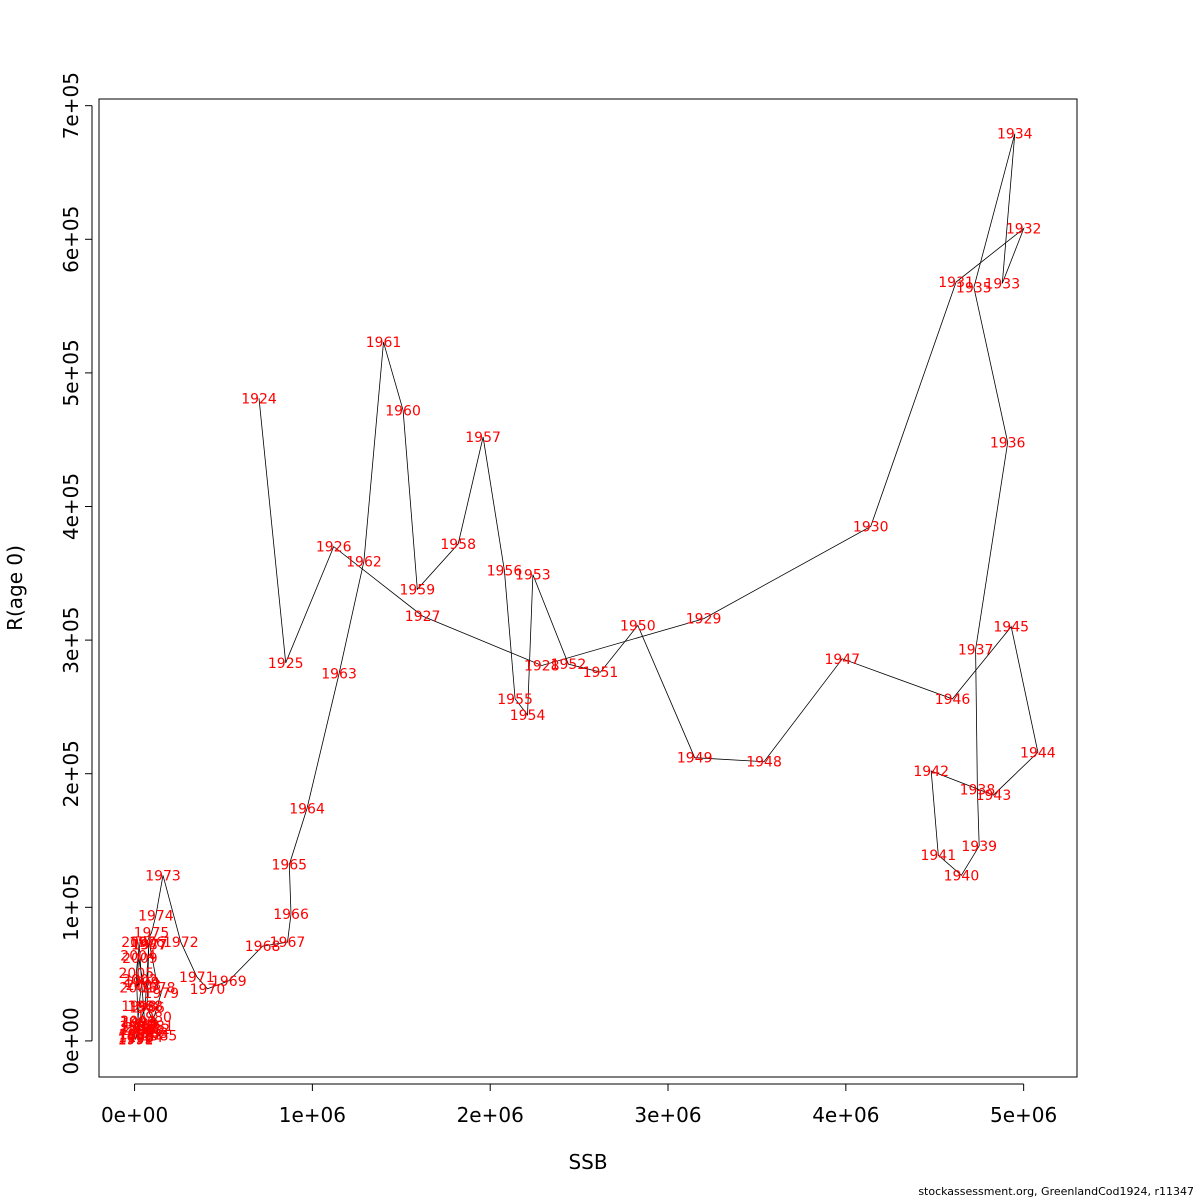 The width and height of the screenshot is (1200, 1200). Describe the element at coordinates (515, 700) in the screenshot. I see `point-label-1955: 1955` at that location.